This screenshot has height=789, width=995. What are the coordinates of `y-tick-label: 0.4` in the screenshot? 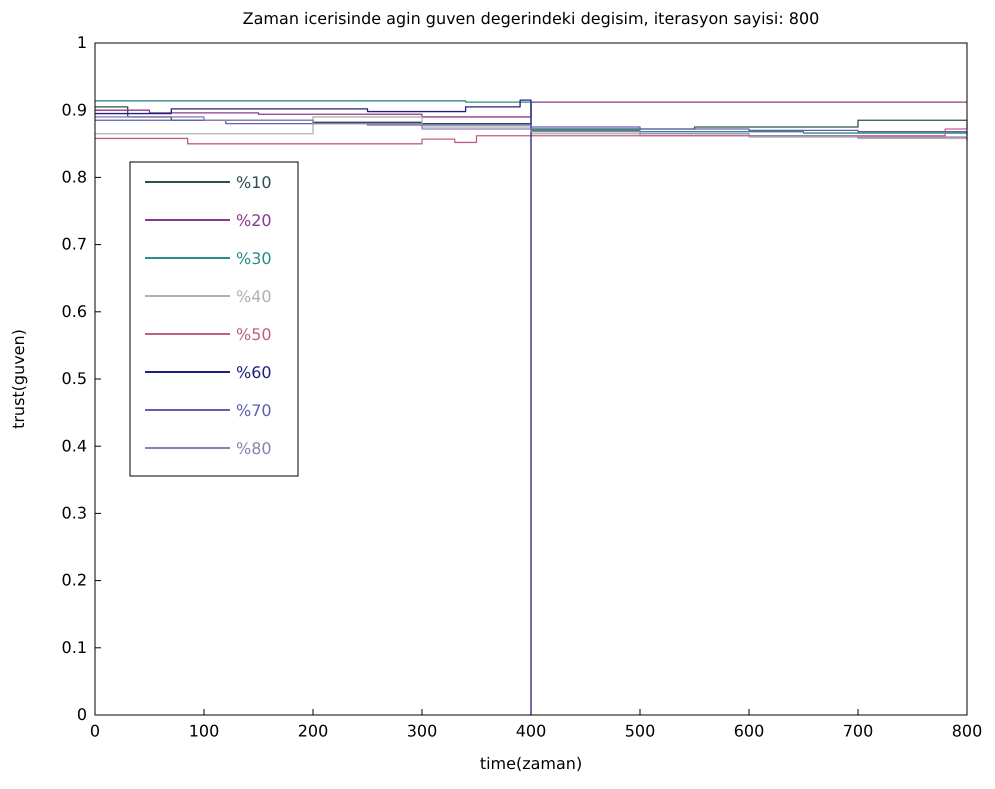 It's located at (74, 446).